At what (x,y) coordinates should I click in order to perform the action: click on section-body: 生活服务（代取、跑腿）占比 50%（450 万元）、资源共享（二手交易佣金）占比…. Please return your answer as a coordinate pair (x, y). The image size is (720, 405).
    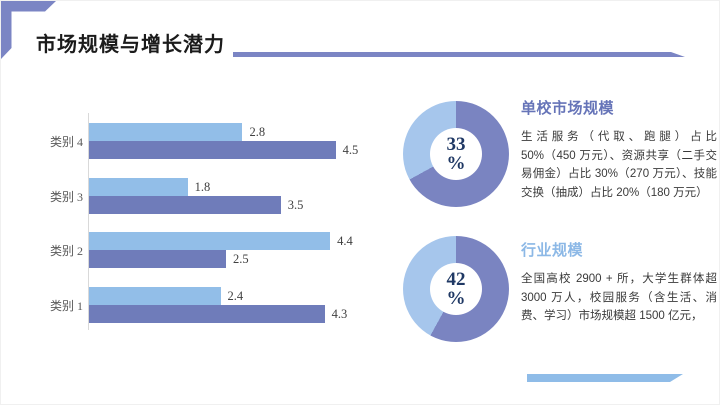
    Looking at the image, I should click on (619, 165).